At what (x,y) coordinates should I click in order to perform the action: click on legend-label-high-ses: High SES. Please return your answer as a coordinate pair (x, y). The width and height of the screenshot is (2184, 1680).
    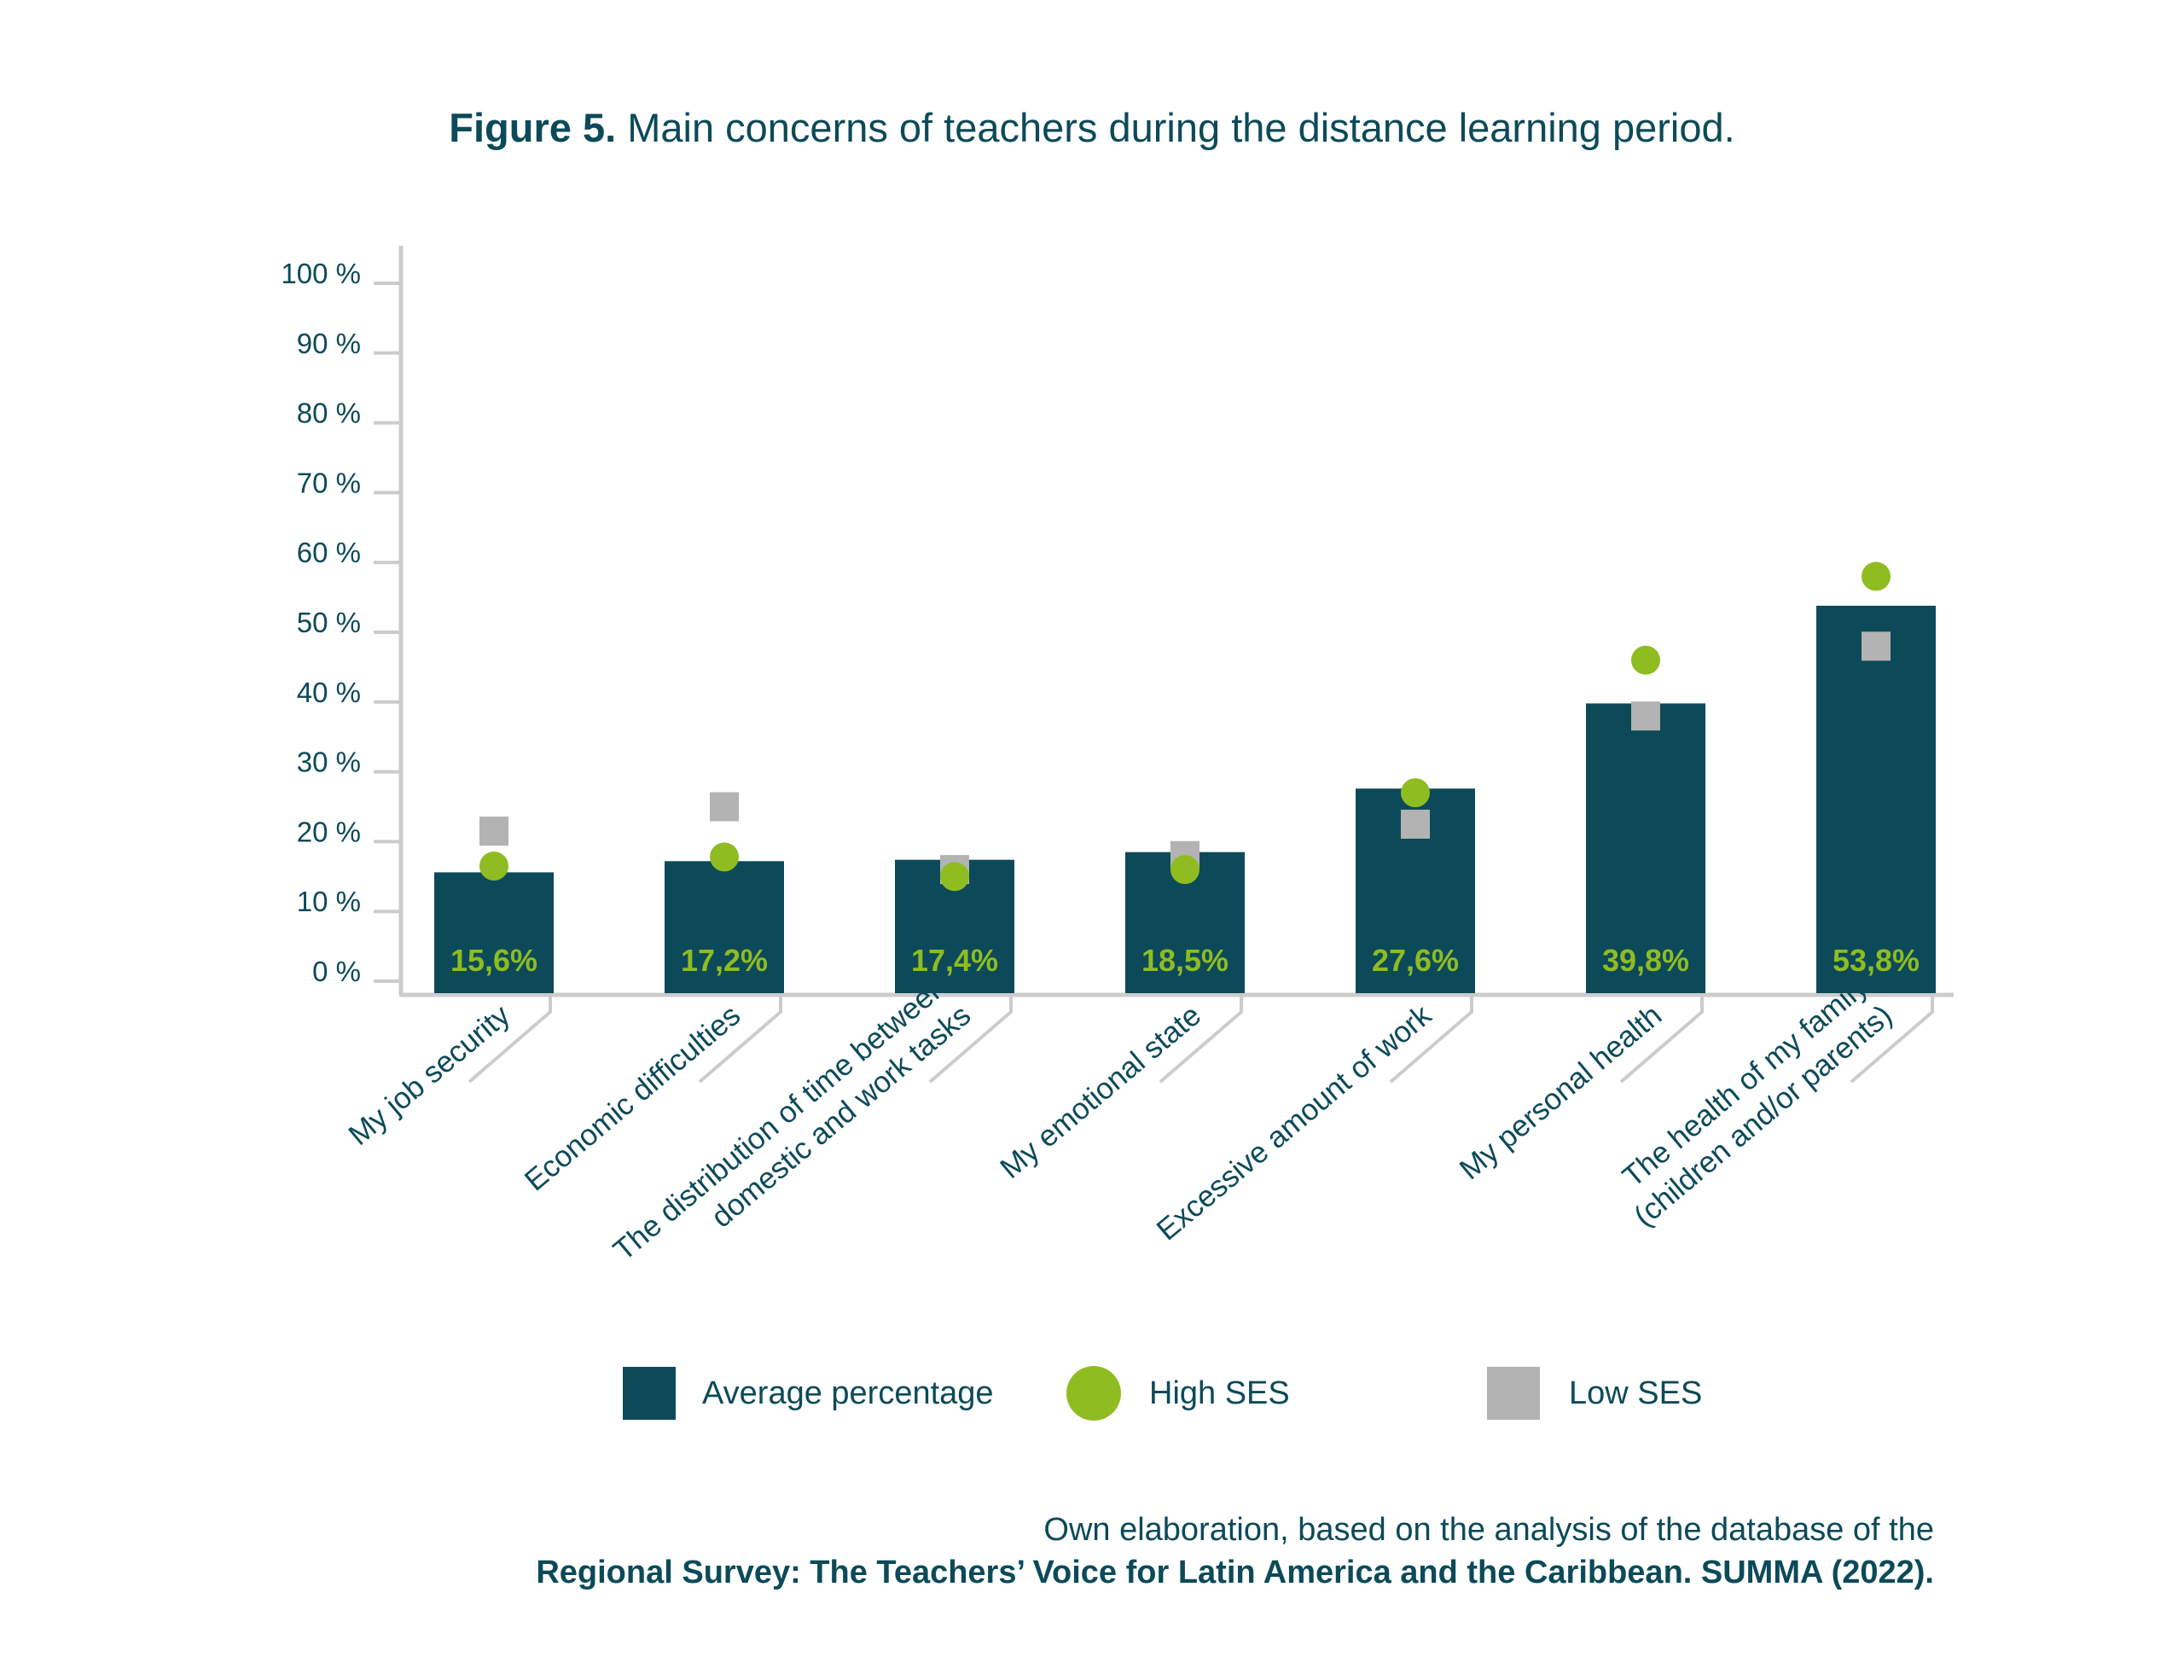
    Looking at the image, I should click on (1219, 1393).